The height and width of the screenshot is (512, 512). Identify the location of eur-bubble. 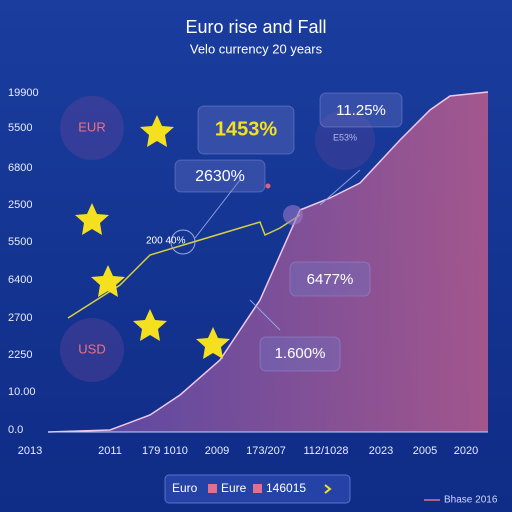
(92, 128).